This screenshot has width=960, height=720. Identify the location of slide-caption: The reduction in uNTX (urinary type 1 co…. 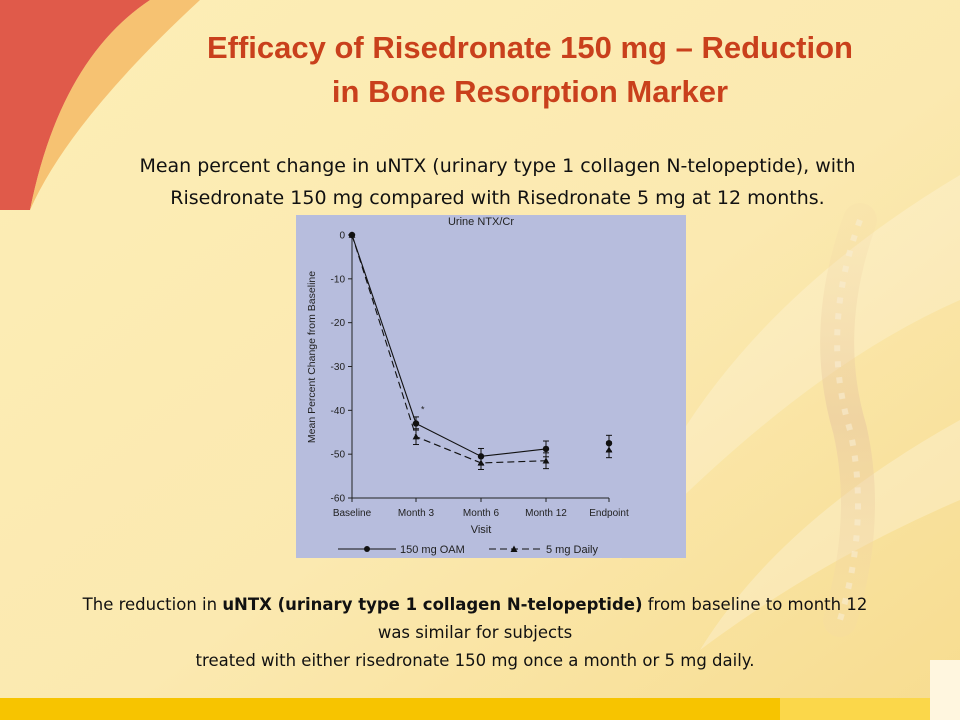
(475, 633).